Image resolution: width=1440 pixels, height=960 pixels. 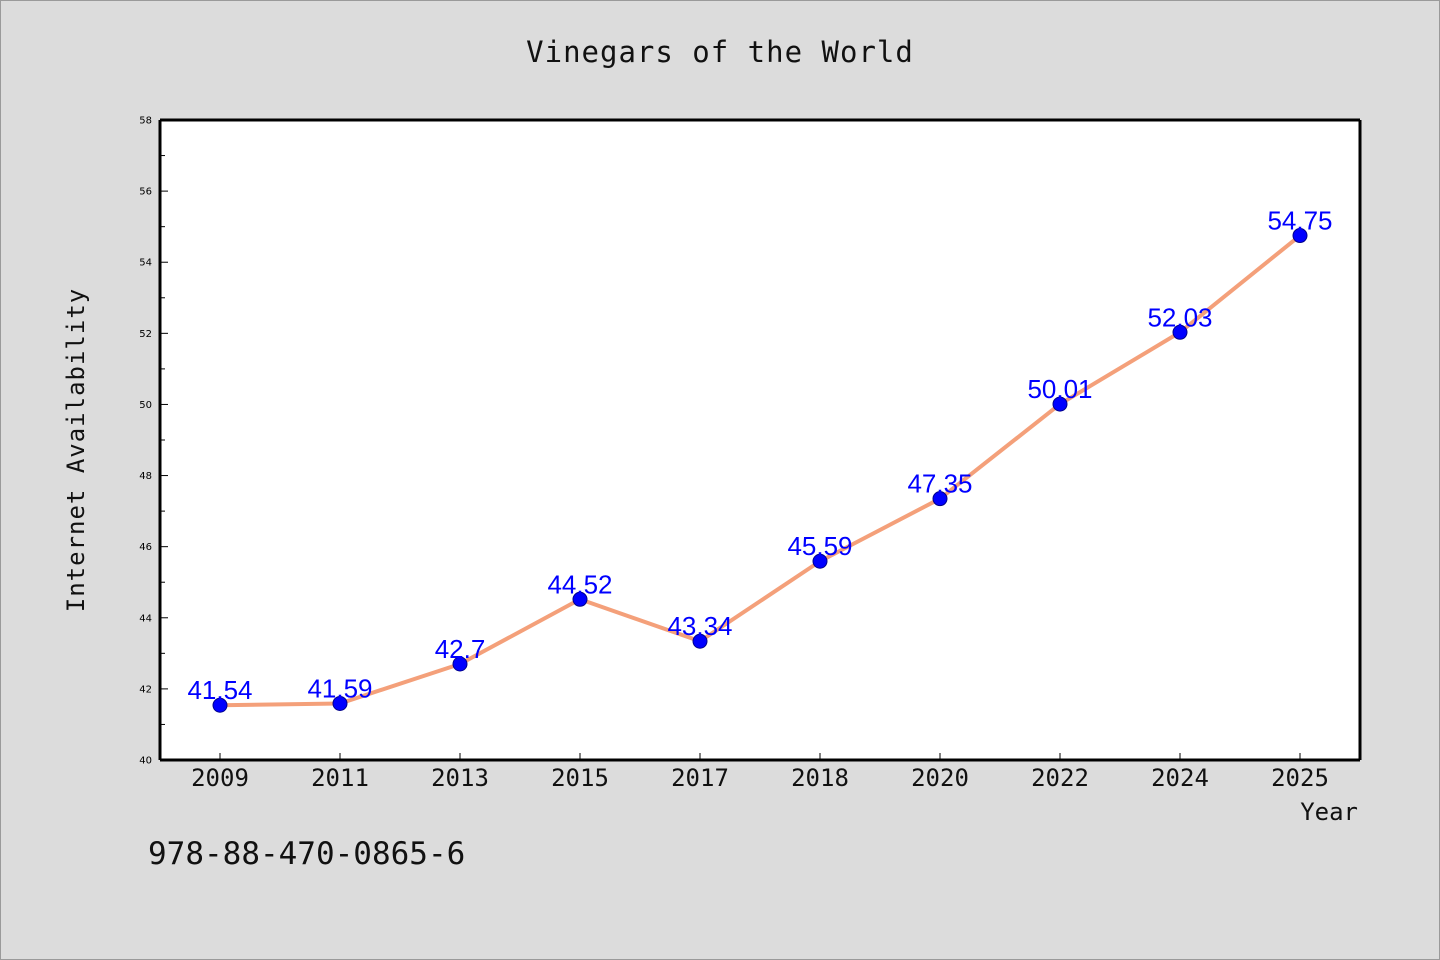 What do you see at coordinates (219, 690) in the screenshot?
I see `data-label: 41.54` at bounding box center [219, 690].